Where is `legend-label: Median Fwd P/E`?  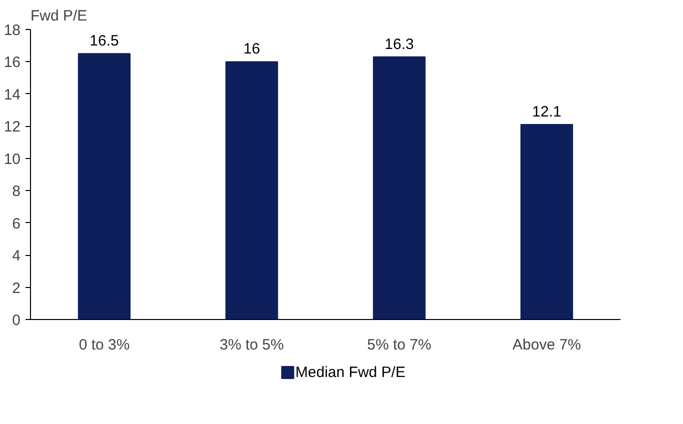 legend-label: Median Fwd P/E is located at coordinates (350, 372).